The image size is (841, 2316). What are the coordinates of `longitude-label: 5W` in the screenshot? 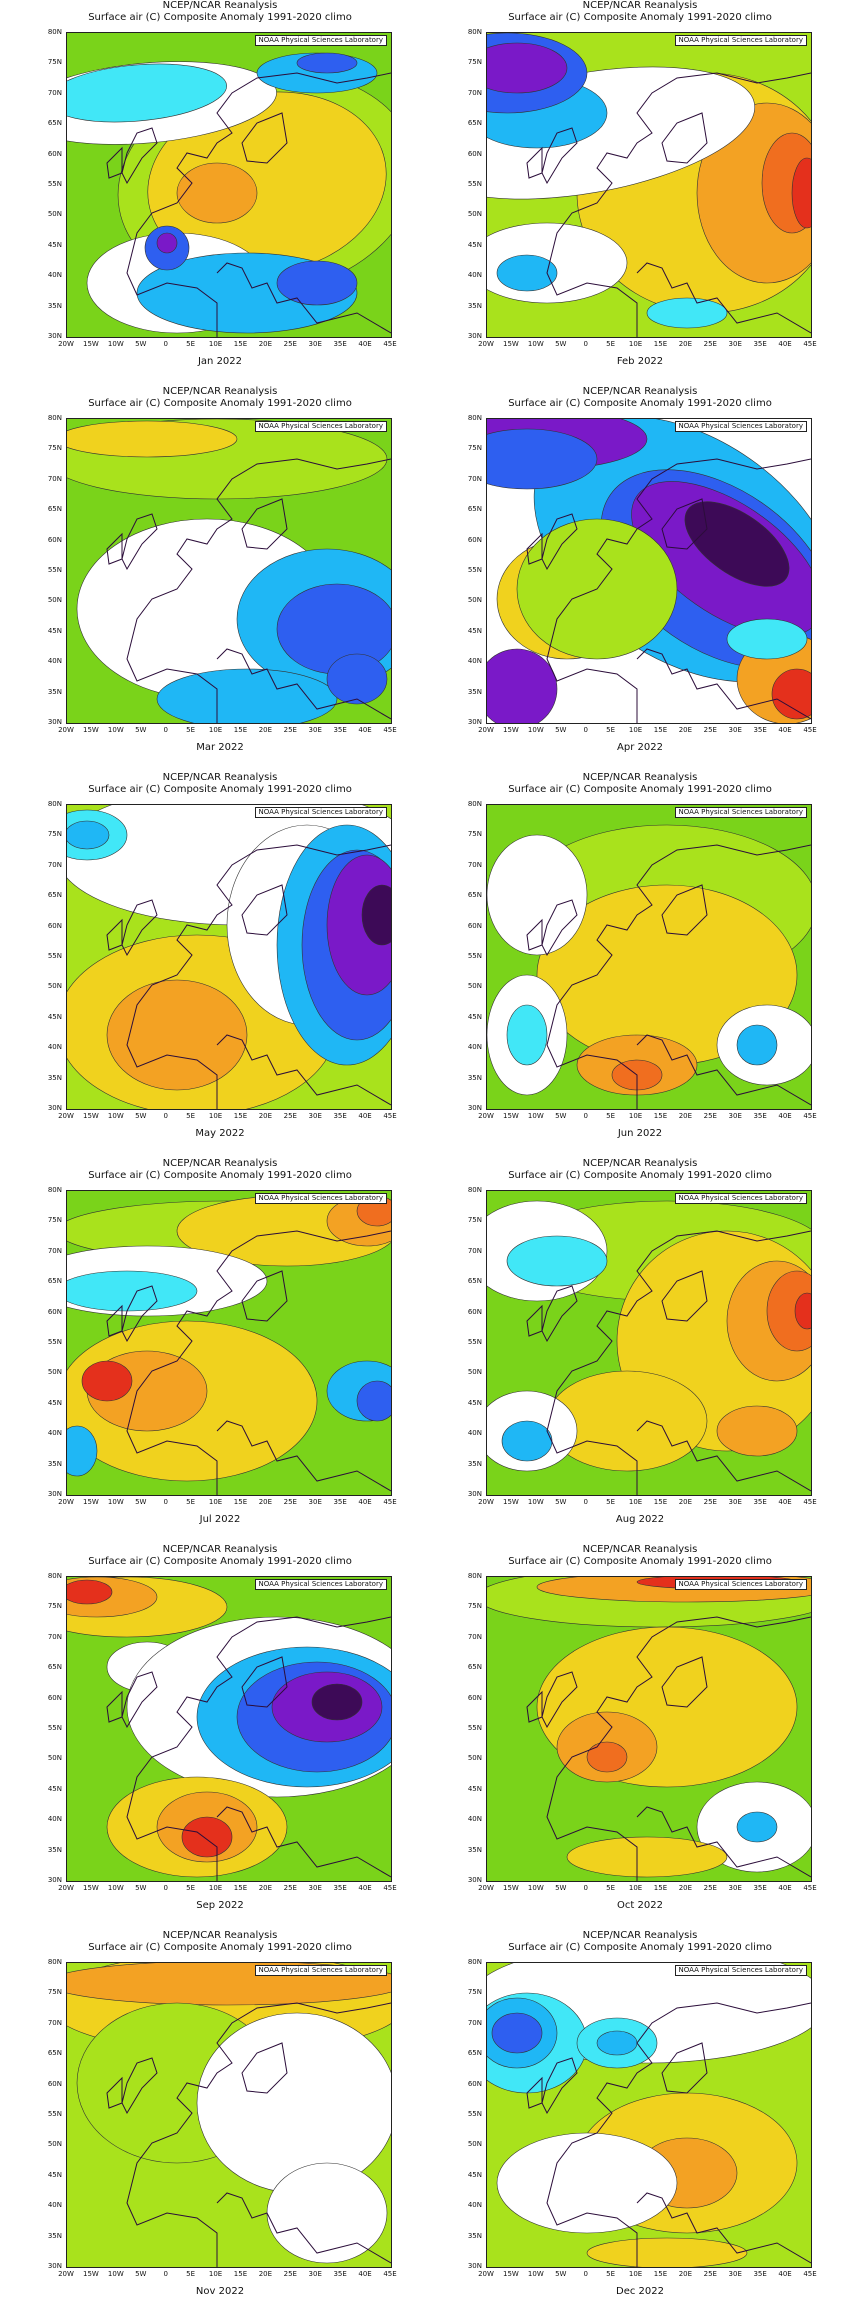 It's located at (141, 2274).